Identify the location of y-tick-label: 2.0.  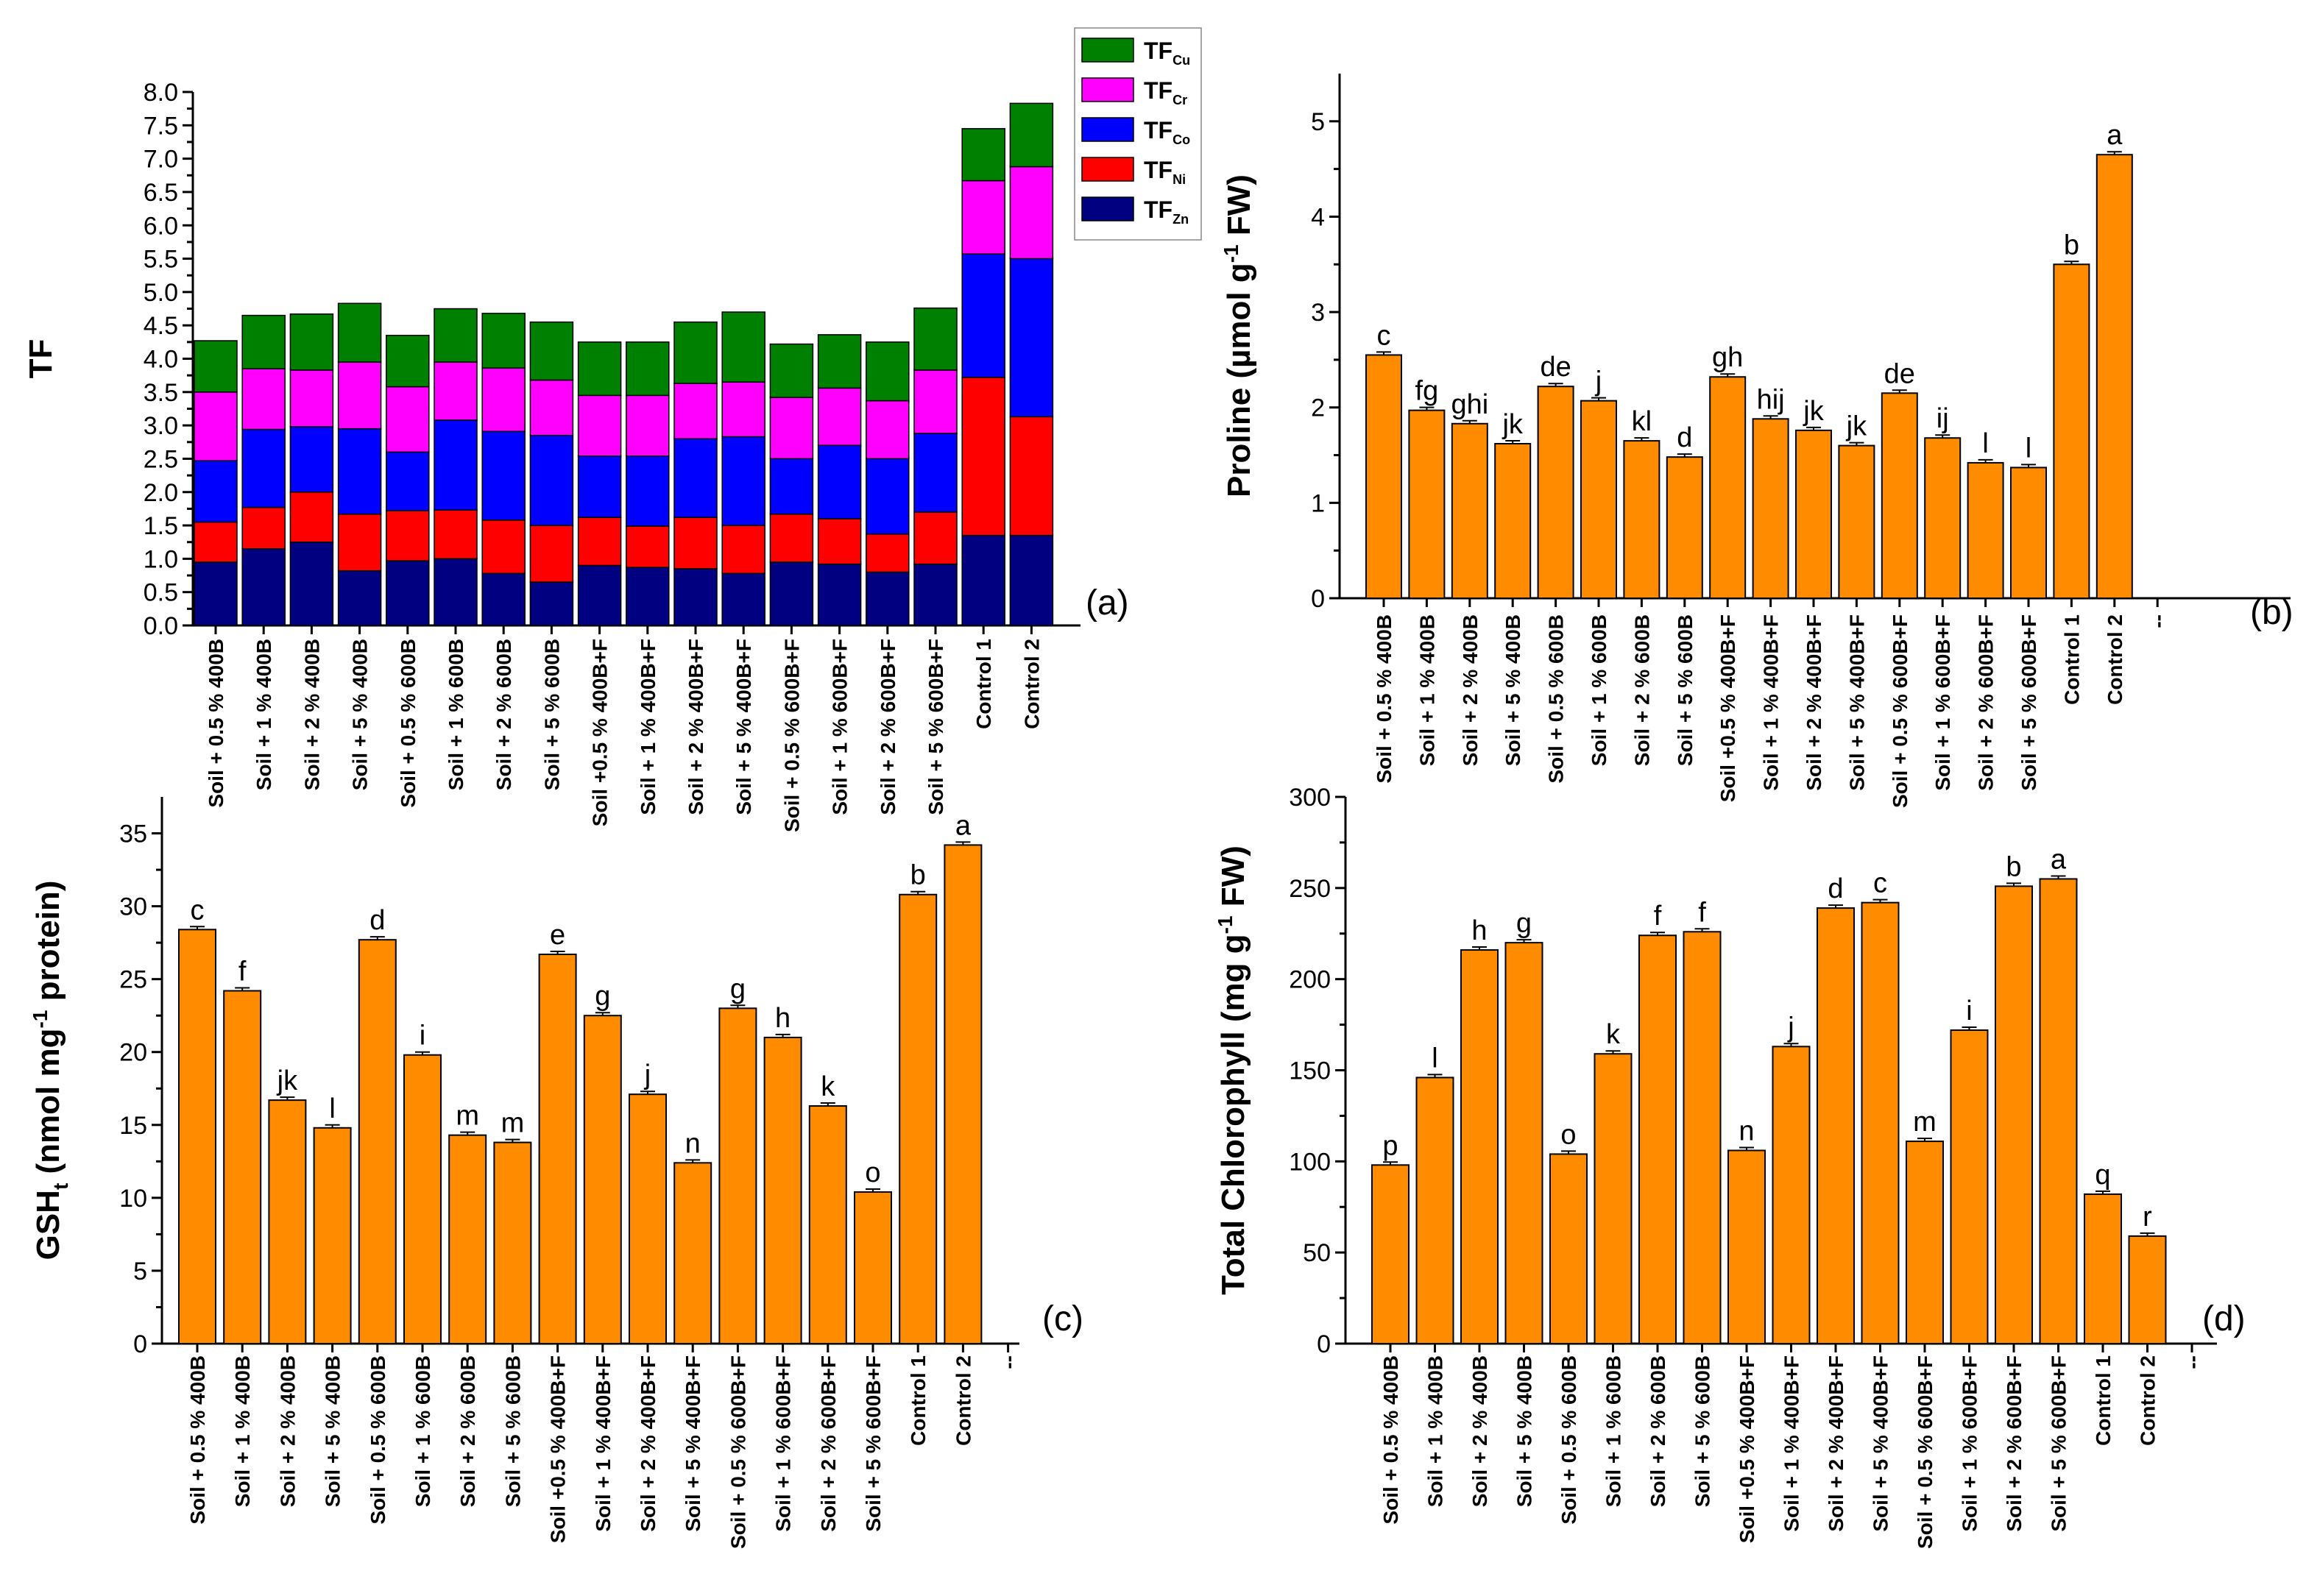
(161, 493).